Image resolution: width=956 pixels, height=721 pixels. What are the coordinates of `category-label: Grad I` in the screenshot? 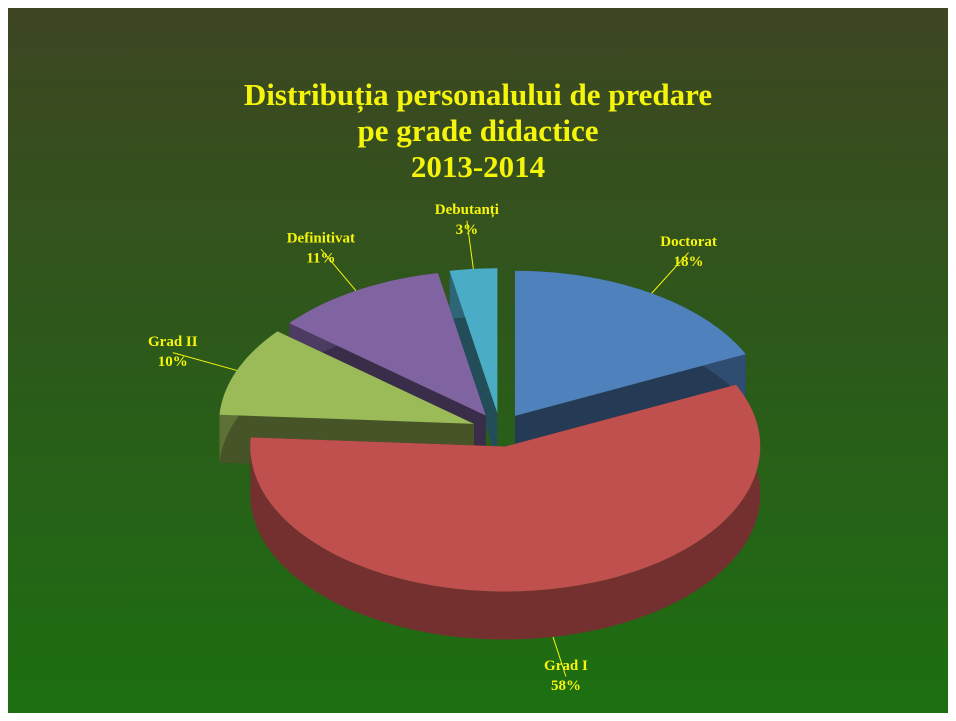 It's located at (566, 666).